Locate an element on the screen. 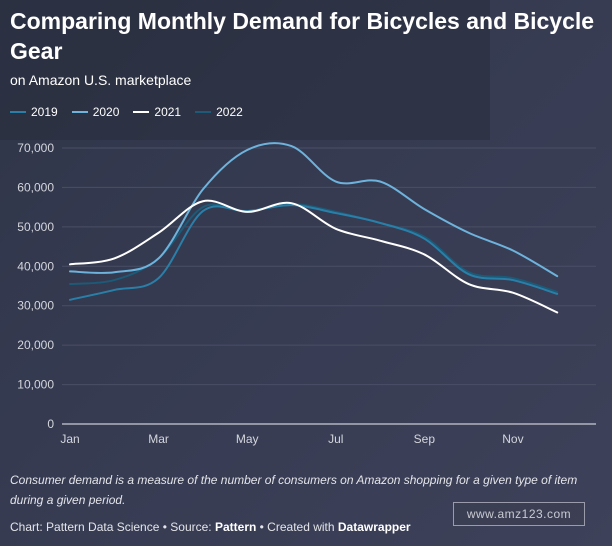 The image size is (612, 546). legend-item-2020: 2020 is located at coordinates (95, 112).